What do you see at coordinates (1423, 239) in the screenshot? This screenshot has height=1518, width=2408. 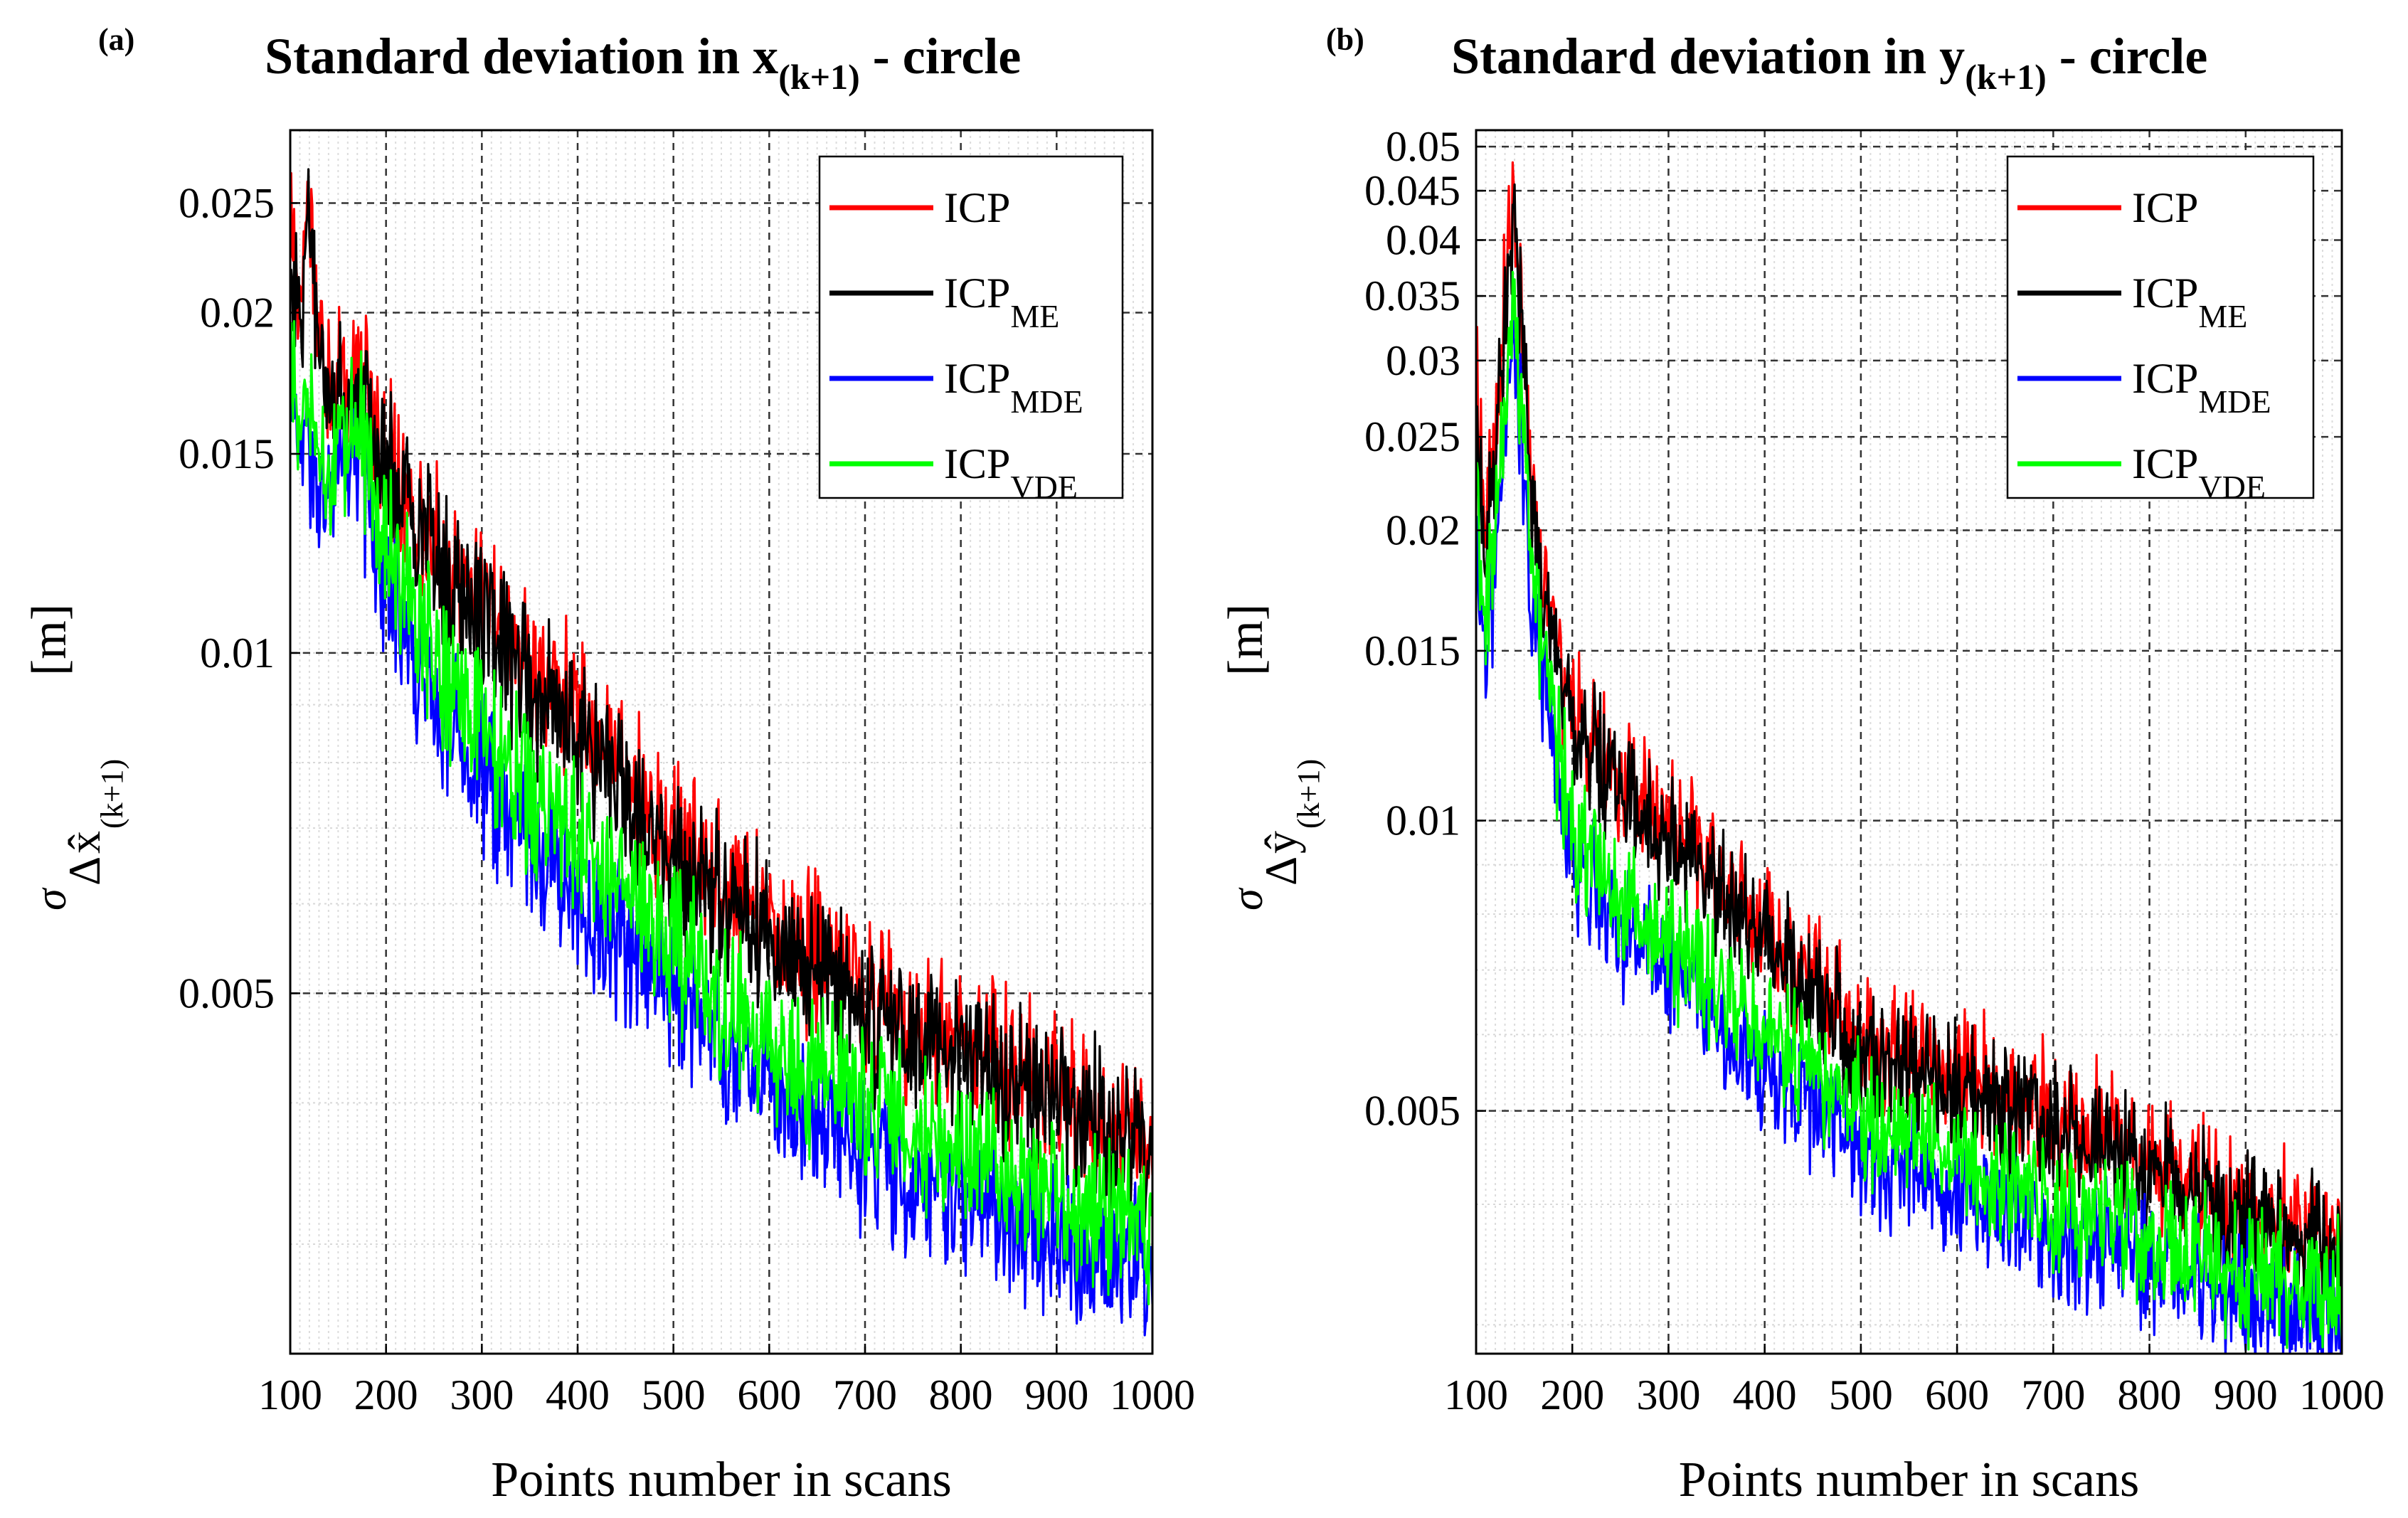 I see `y-tick-label: 0.04` at bounding box center [1423, 239].